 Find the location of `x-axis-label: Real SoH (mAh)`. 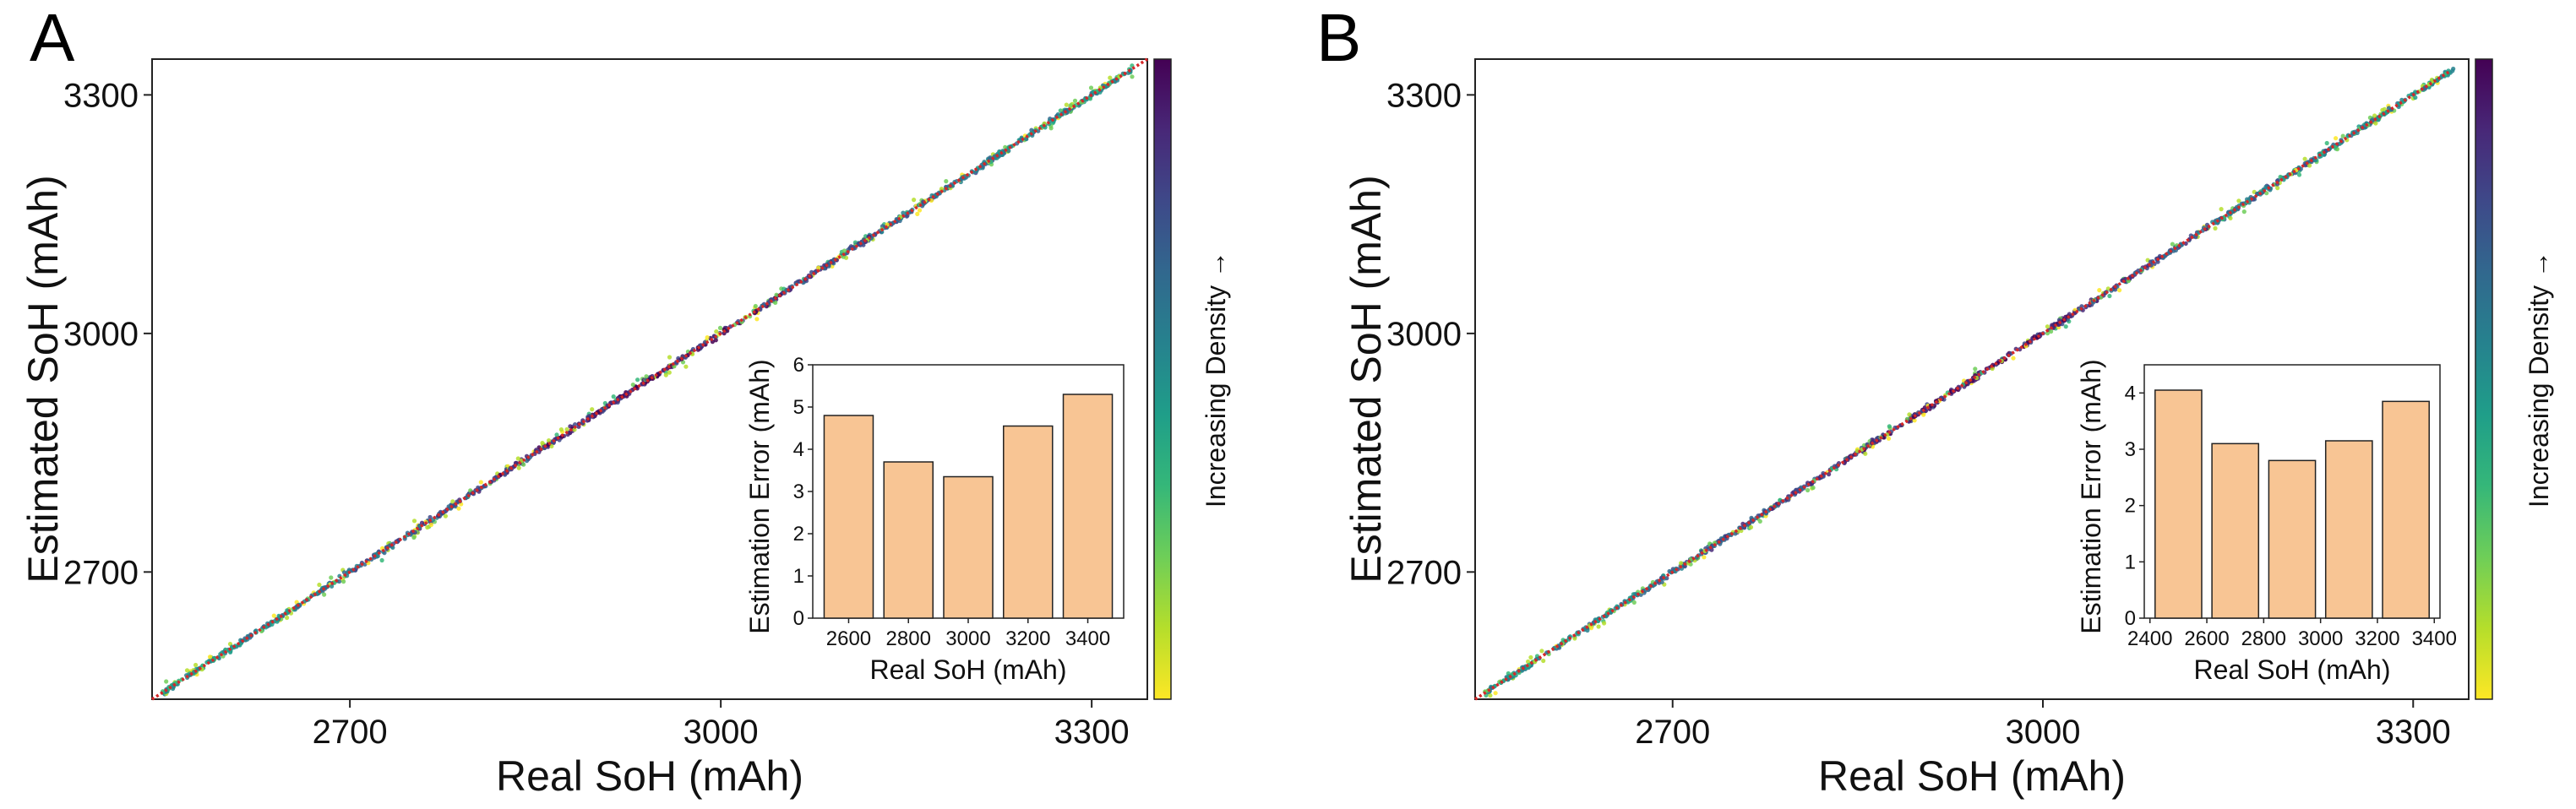

x-axis-label: Real SoH (mAh) is located at coordinates (1972, 776).